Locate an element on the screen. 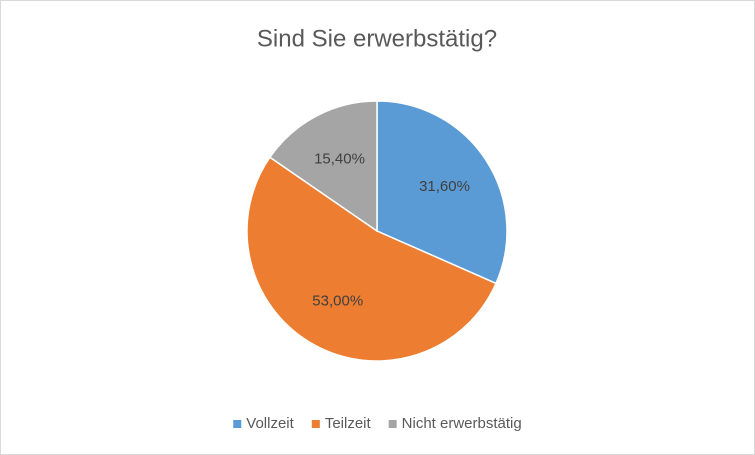  legend-label: Vollzeit is located at coordinates (270, 423).